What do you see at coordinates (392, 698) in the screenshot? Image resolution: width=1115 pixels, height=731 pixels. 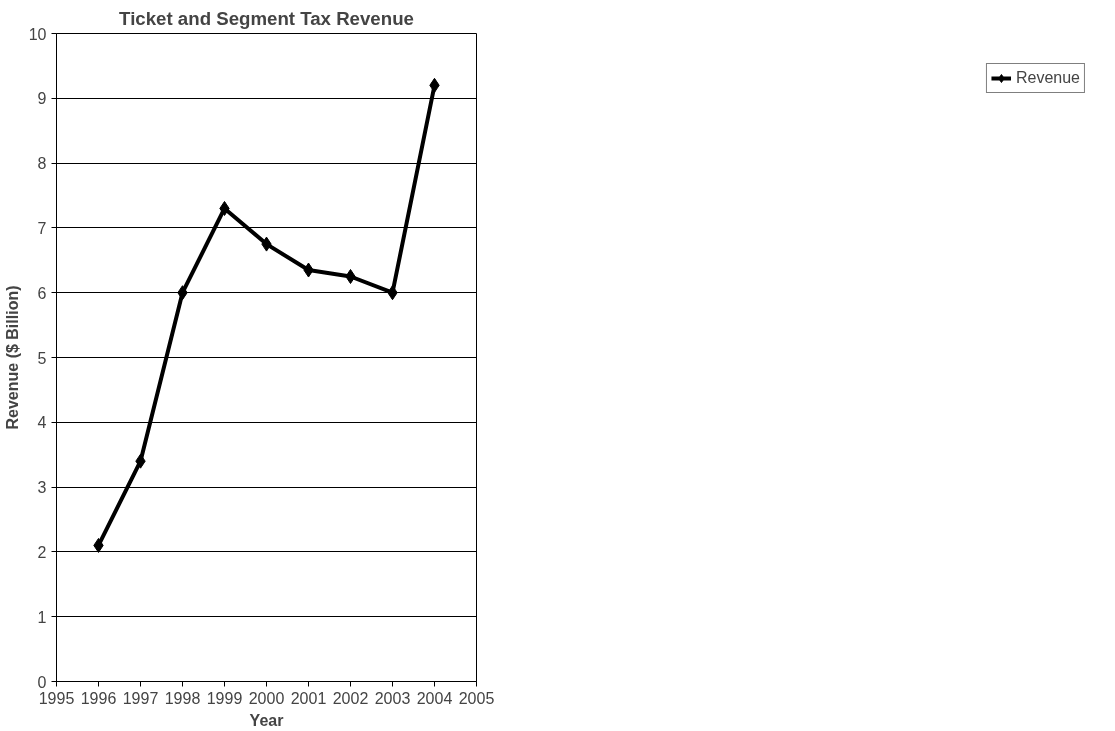 I see `x-tick-label: 2003` at bounding box center [392, 698].